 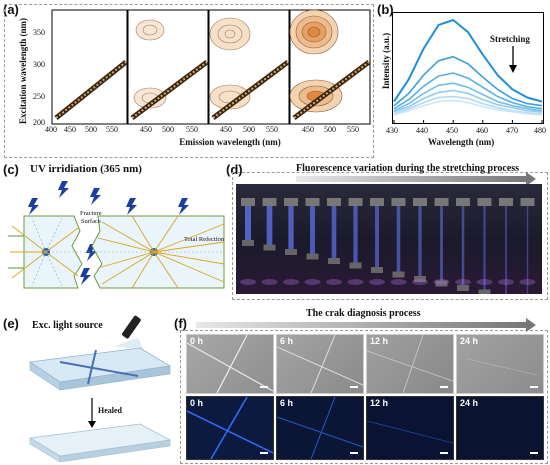 What do you see at coordinates (100, 388) in the screenshot?
I see `healing-diagram` at bounding box center [100, 388].